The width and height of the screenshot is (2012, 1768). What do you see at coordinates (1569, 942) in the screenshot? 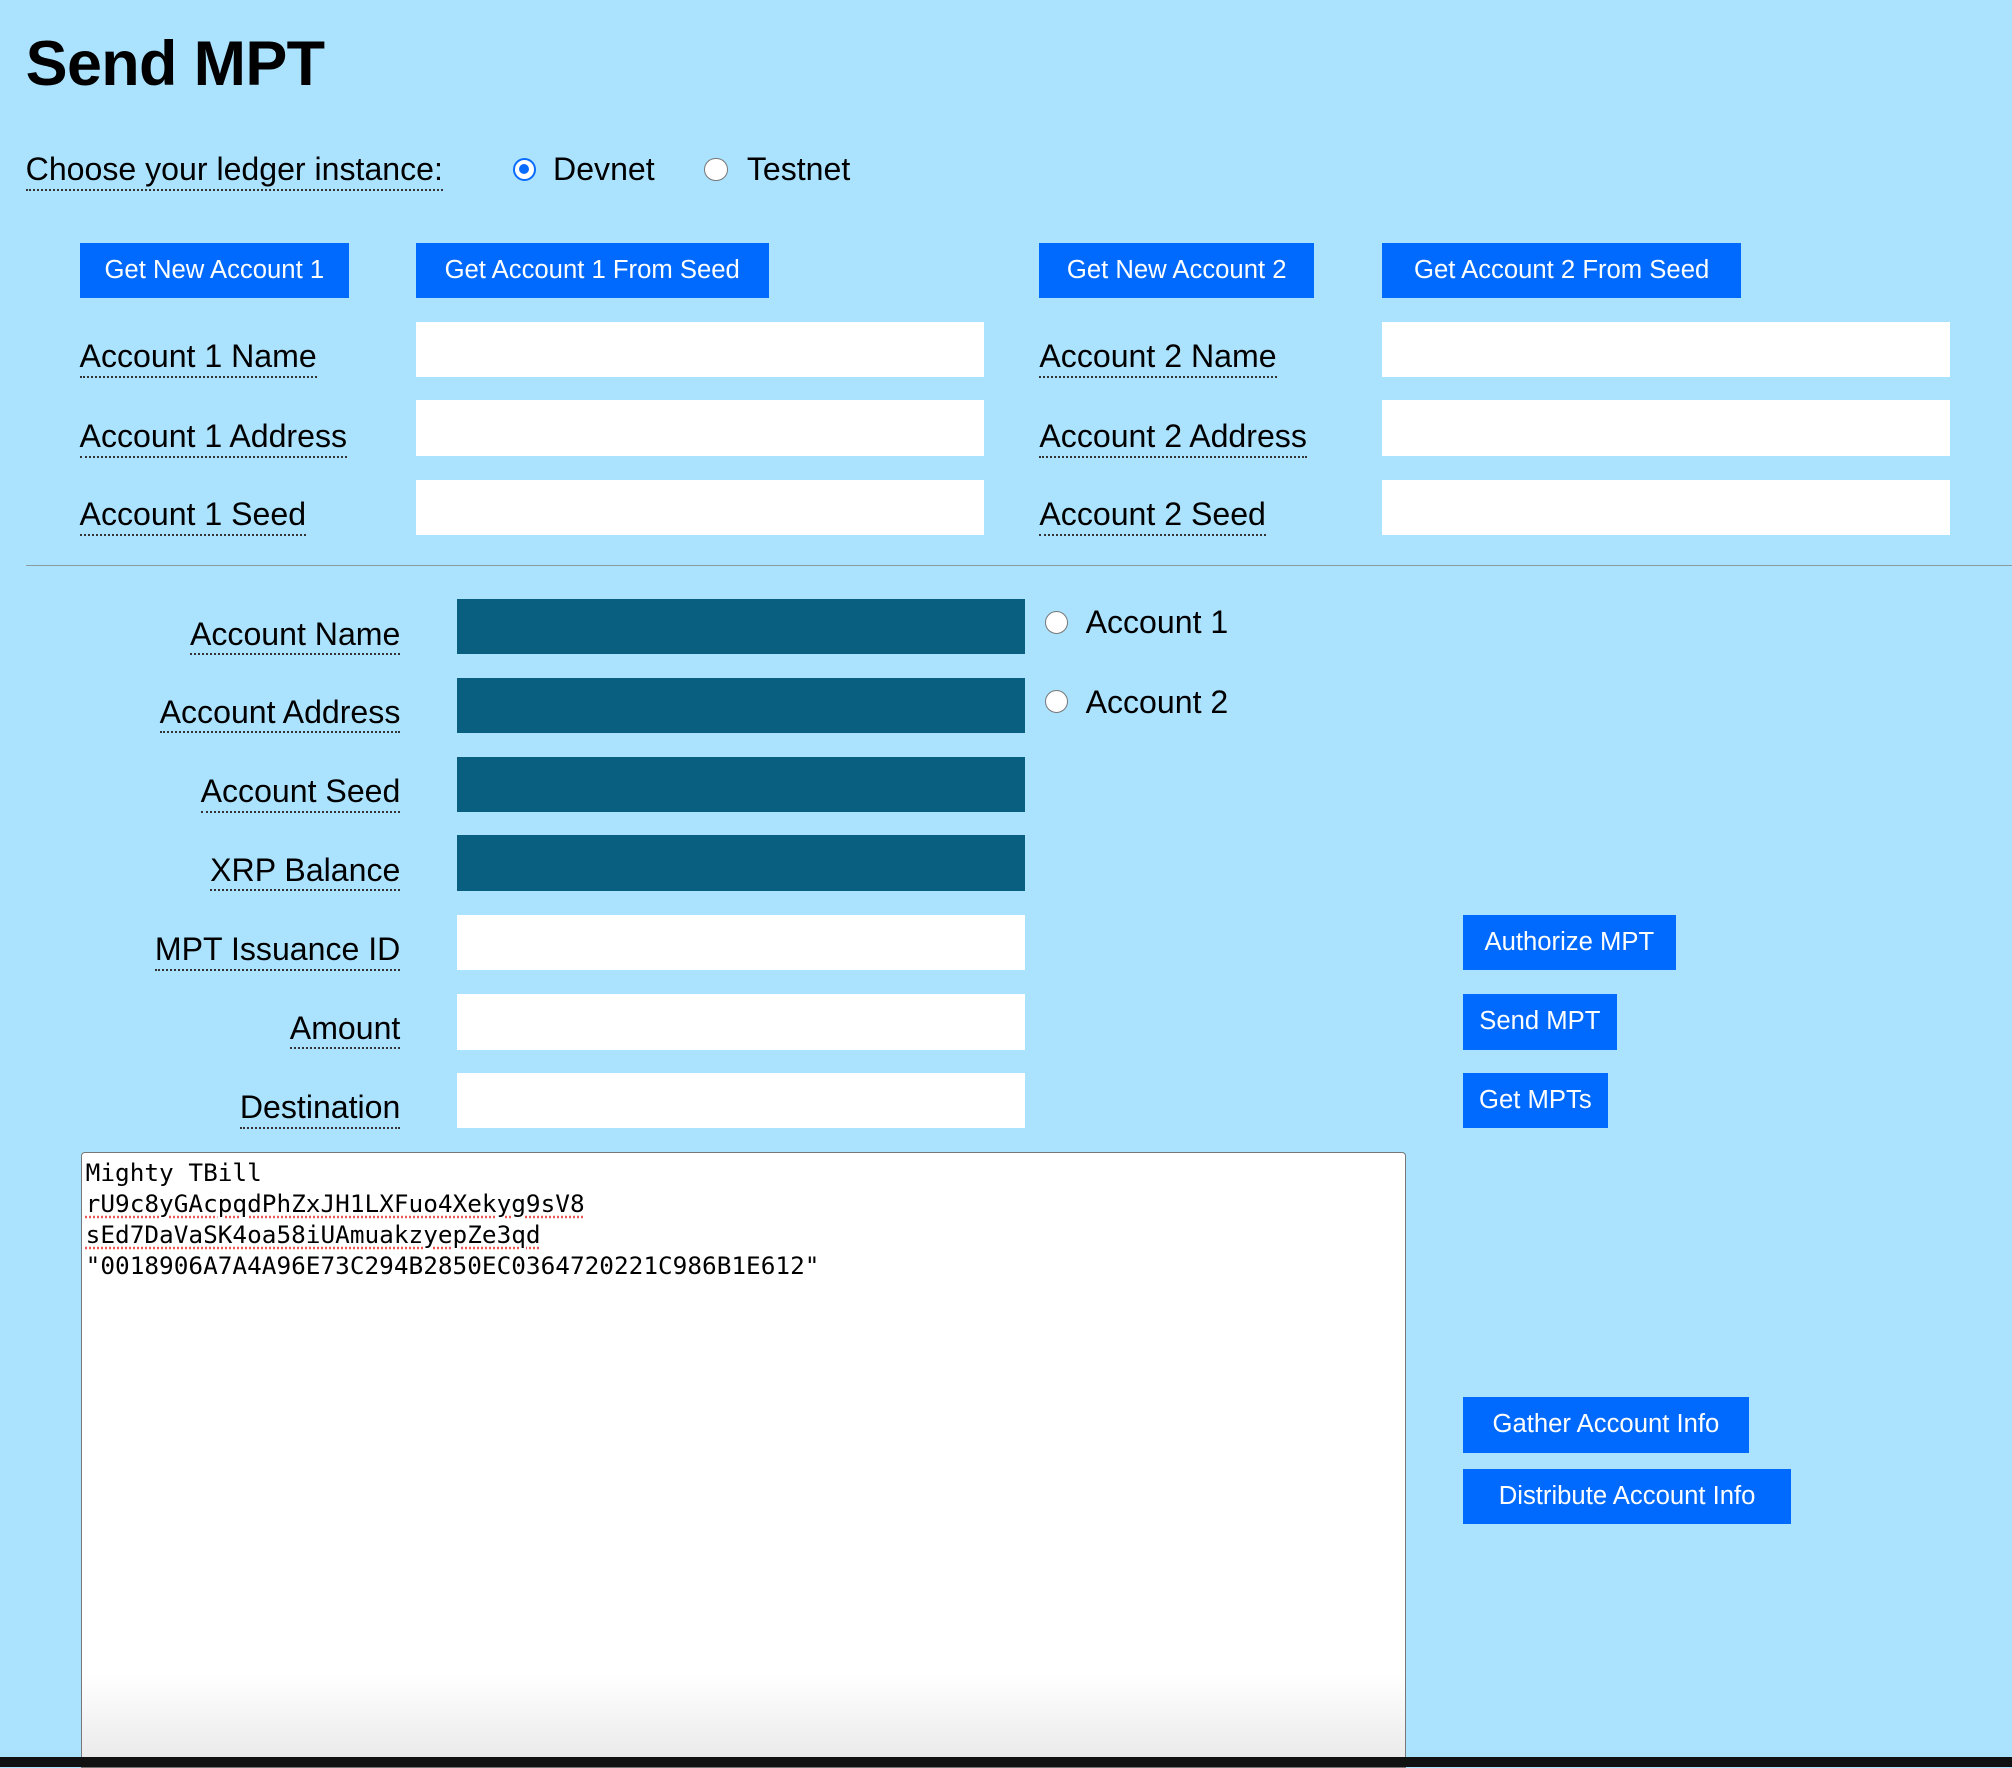
I see `authorize-mpt-button: Authorize MPT` at bounding box center [1569, 942].